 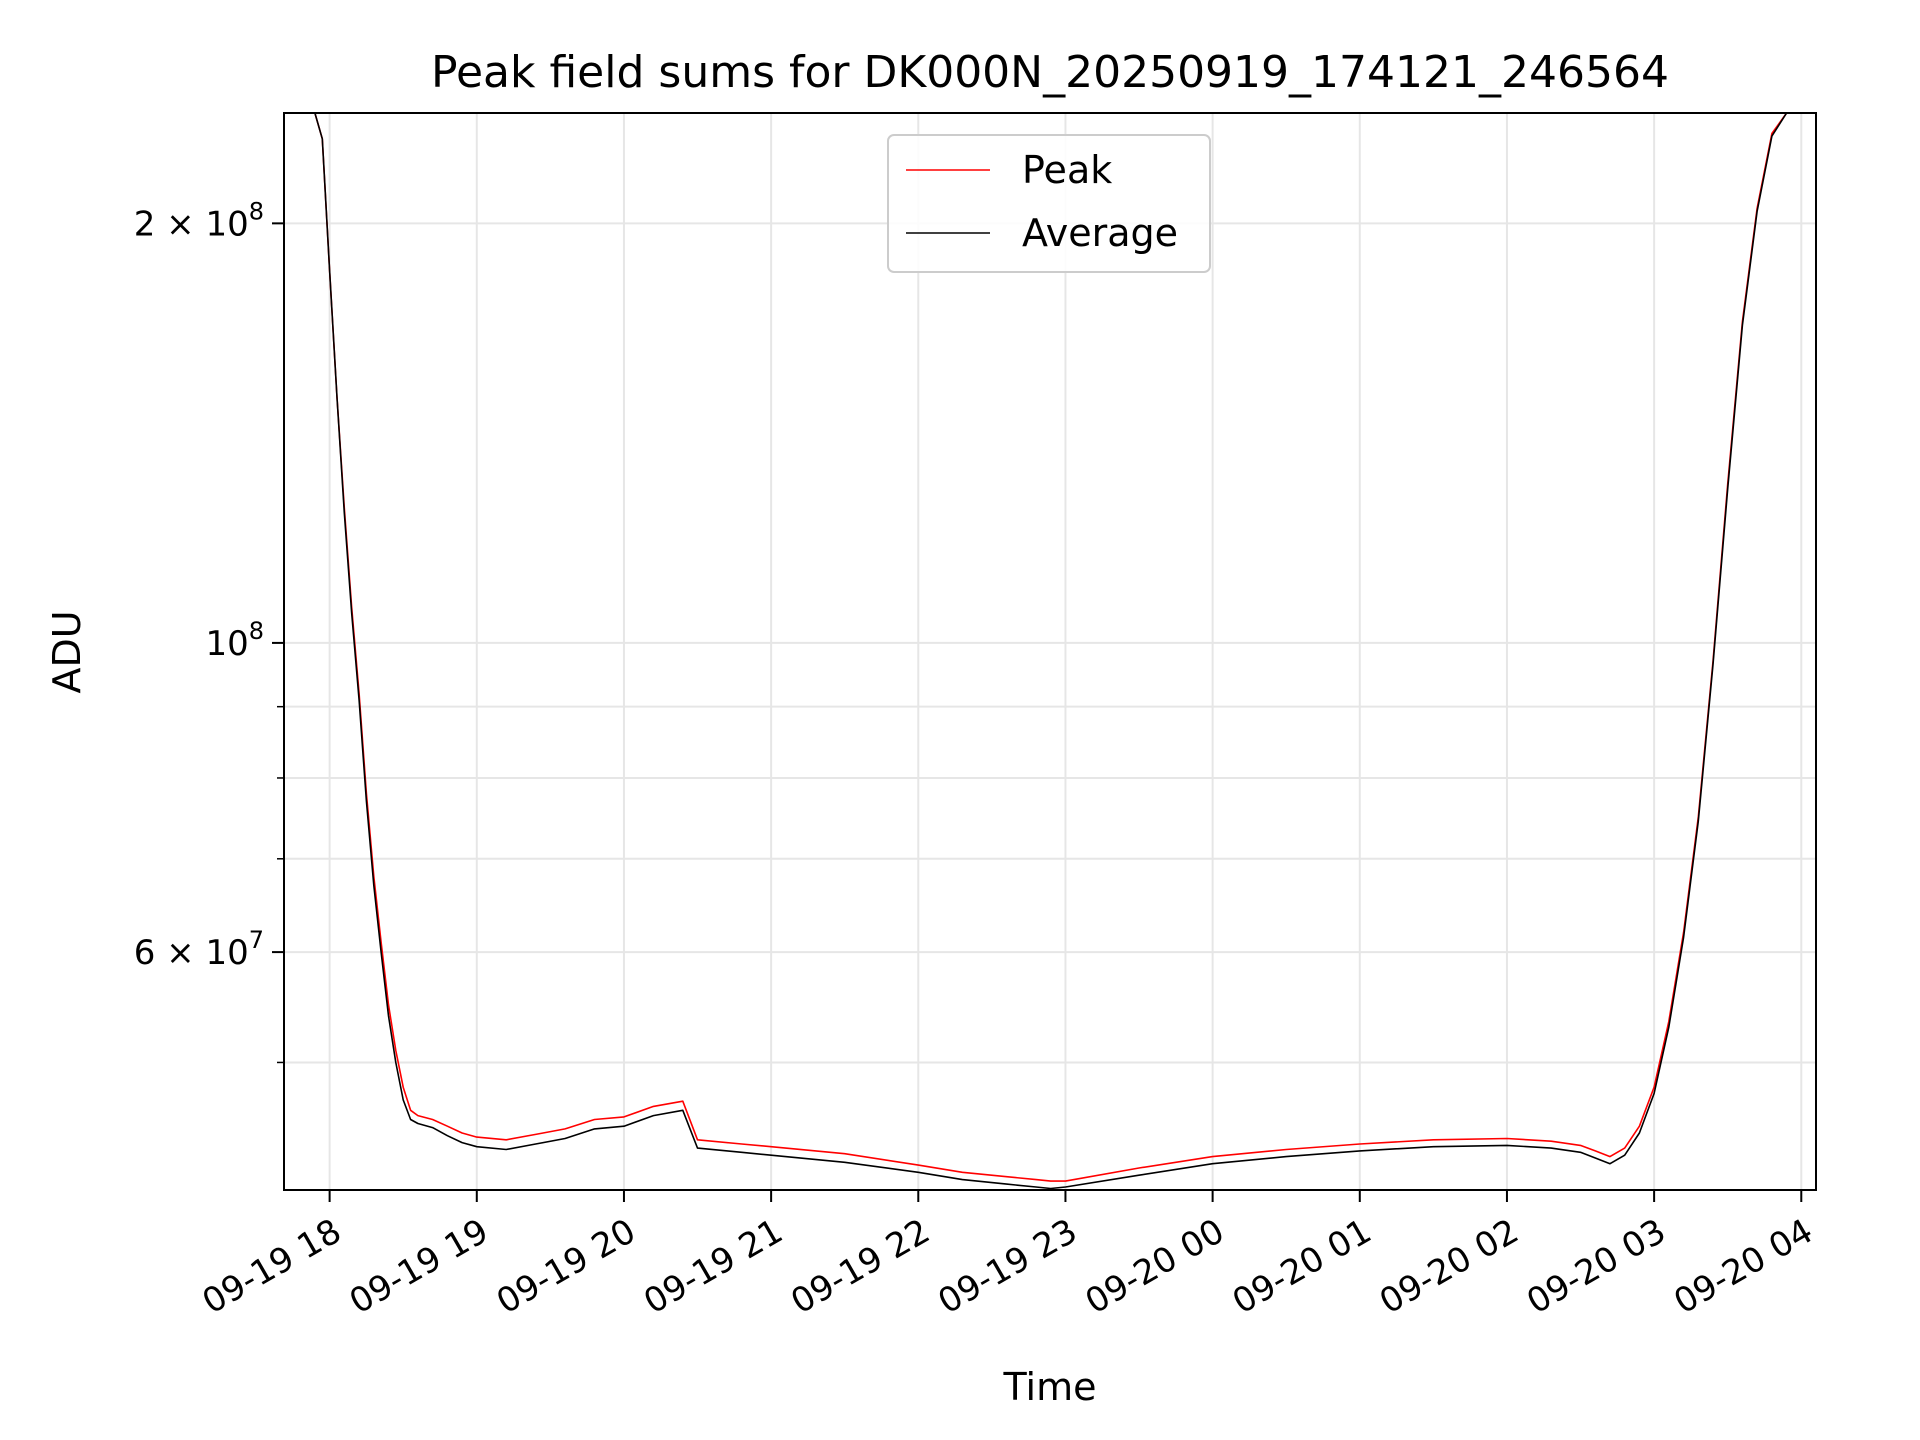 I want to click on legend: Peak Average, so click(x=1049, y=203).